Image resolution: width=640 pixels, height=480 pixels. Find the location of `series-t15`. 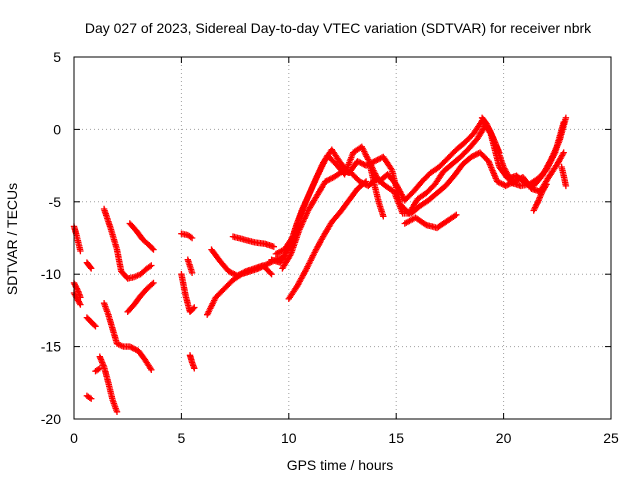

series-t15 is located at coordinates (241, 262).